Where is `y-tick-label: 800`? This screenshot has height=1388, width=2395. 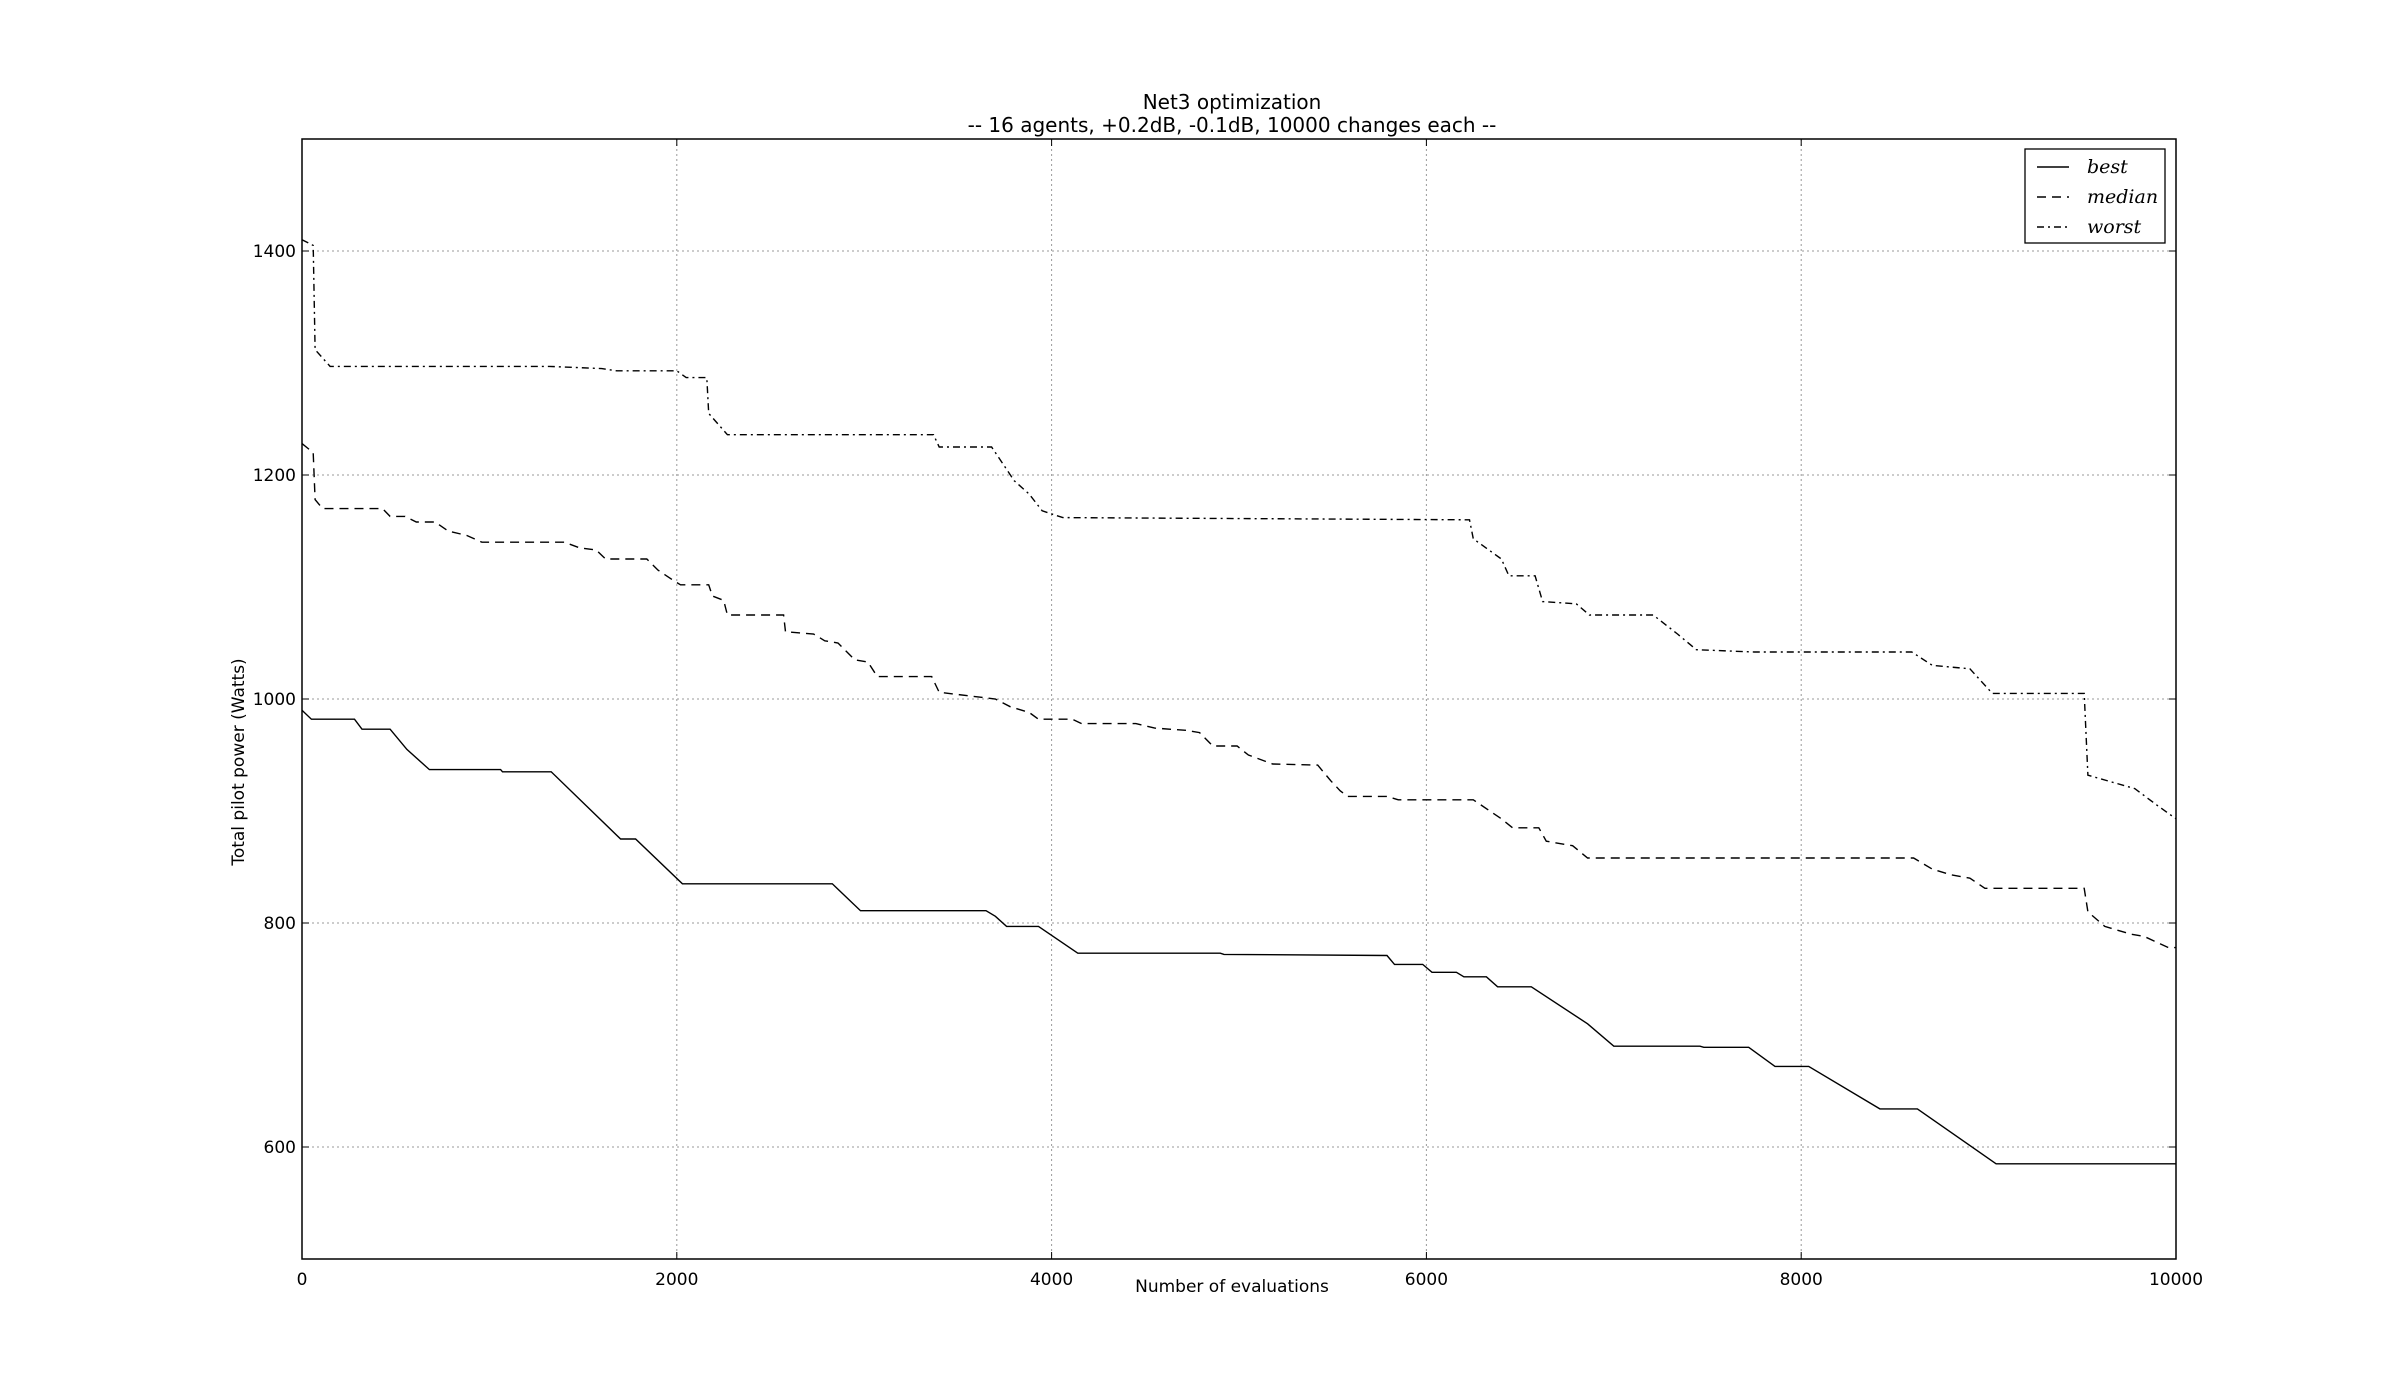 y-tick-label: 800 is located at coordinates (280, 924).